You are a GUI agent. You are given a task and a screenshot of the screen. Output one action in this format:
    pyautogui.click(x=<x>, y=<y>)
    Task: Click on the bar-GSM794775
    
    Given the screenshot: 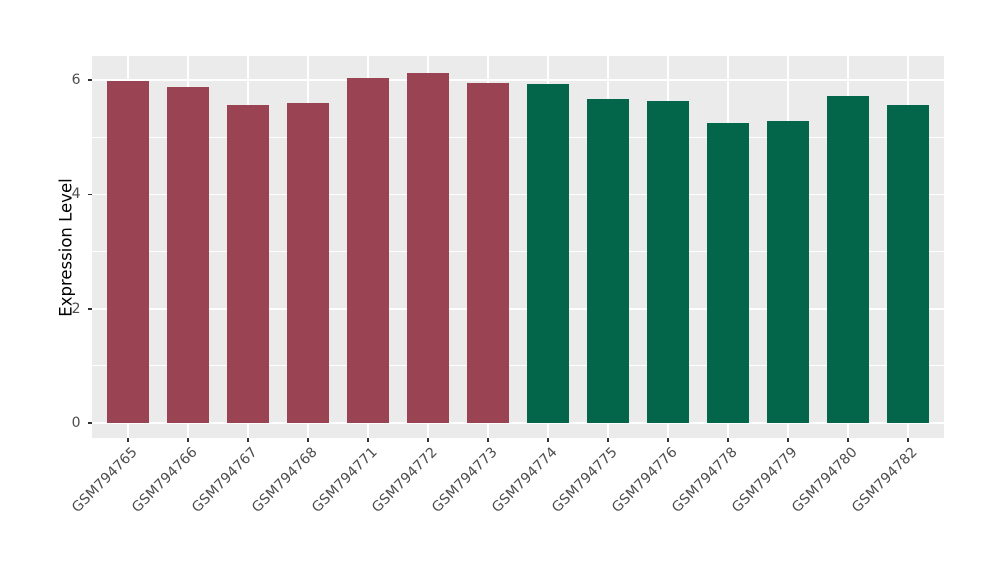 What is the action you would take?
    pyautogui.click(x=608, y=261)
    